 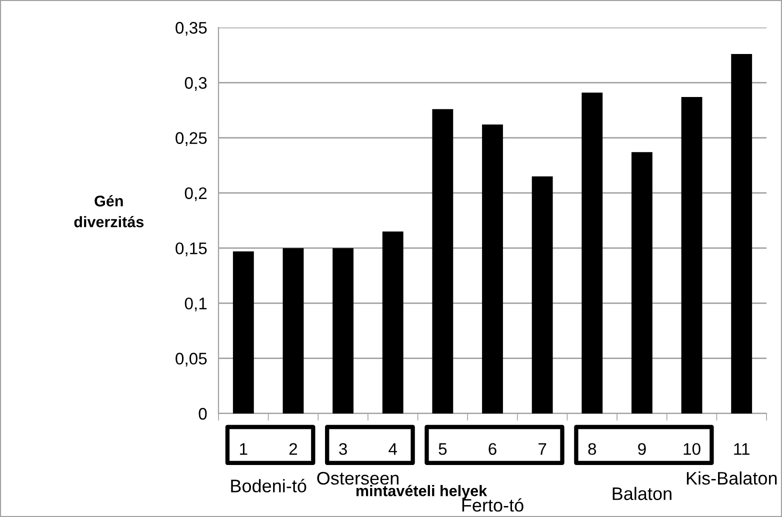 What do you see at coordinates (357, 478) in the screenshot?
I see `text: Osterseen` at bounding box center [357, 478].